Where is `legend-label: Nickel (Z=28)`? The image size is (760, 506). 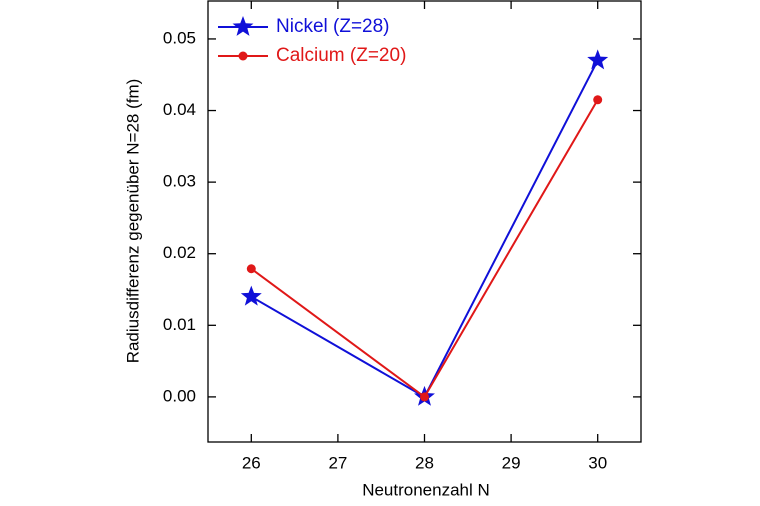 legend-label: Nickel (Z=28) is located at coordinates (333, 26).